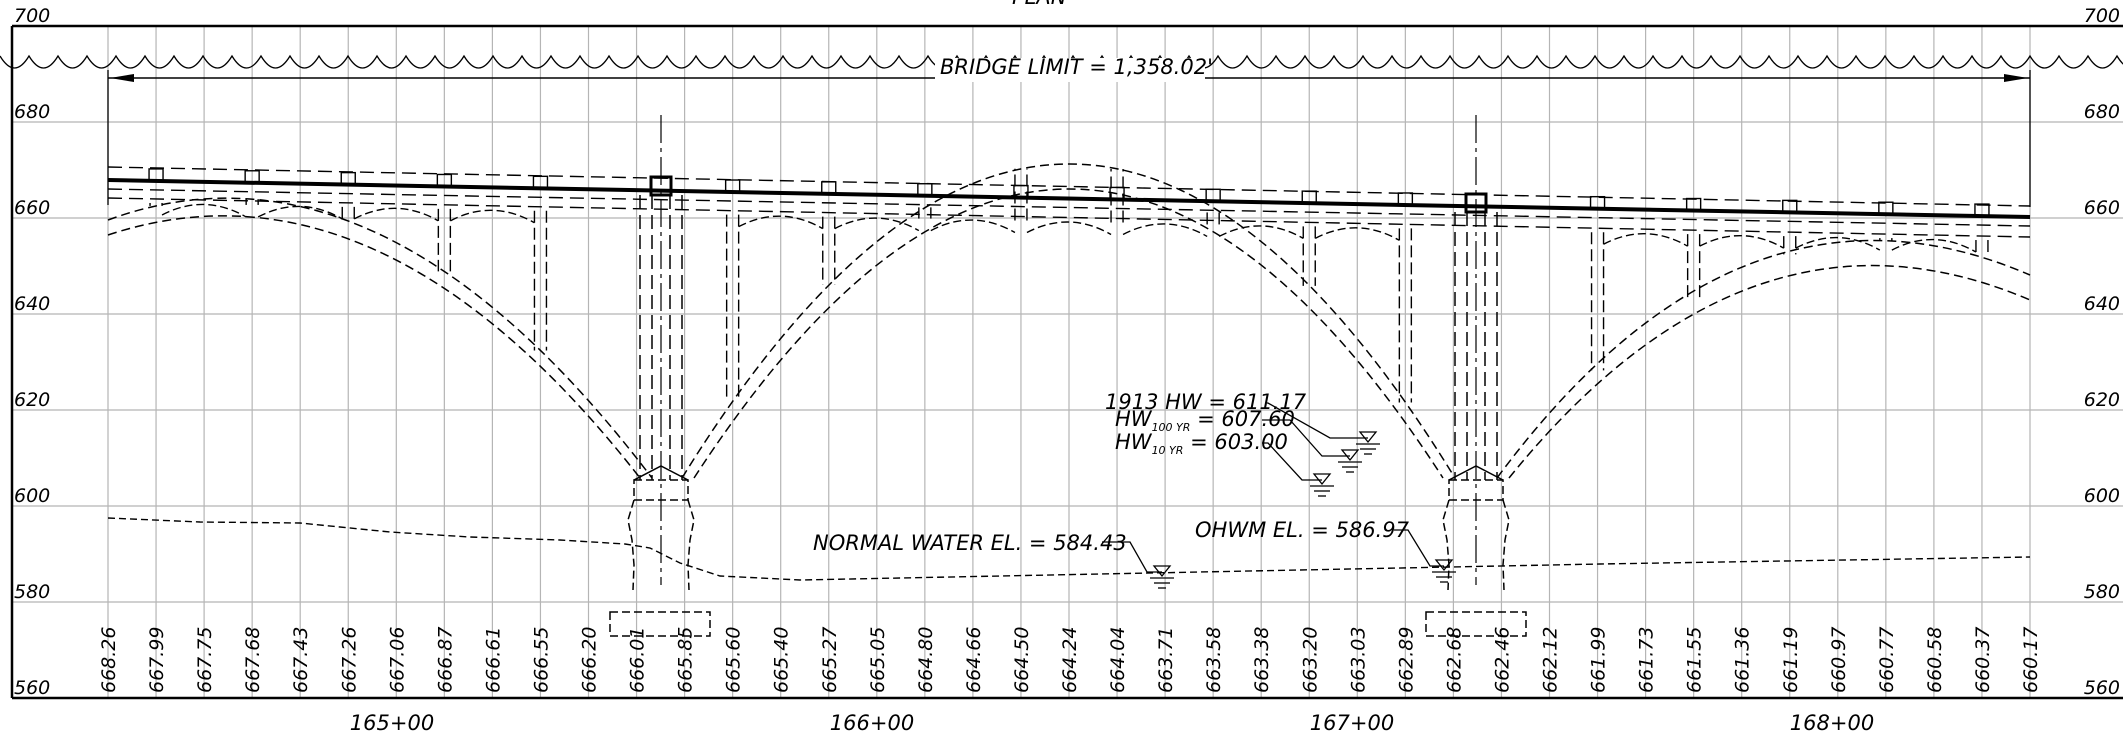  I want to click on profile-elevation-label: 665.85, so click(686, 660).